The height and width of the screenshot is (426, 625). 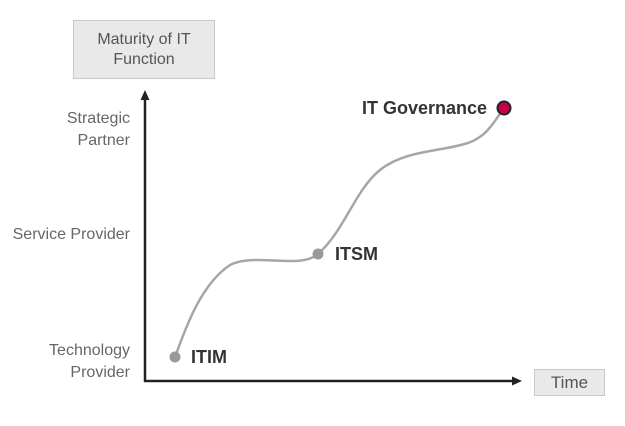 What do you see at coordinates (98, 129) in the screenshot?
I see `level-strategic-partner: Strategic Partner` at bounding box center [98, 129].